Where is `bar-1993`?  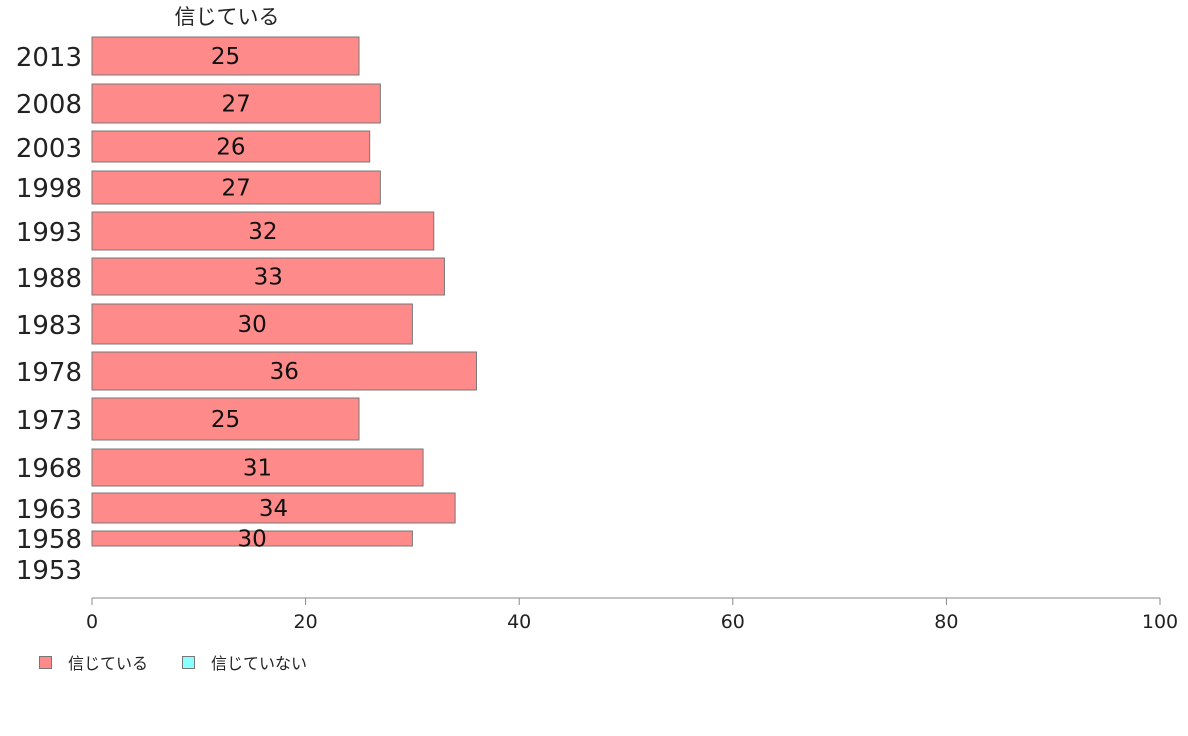
bar-1993 is located at coordinates (263, 231).